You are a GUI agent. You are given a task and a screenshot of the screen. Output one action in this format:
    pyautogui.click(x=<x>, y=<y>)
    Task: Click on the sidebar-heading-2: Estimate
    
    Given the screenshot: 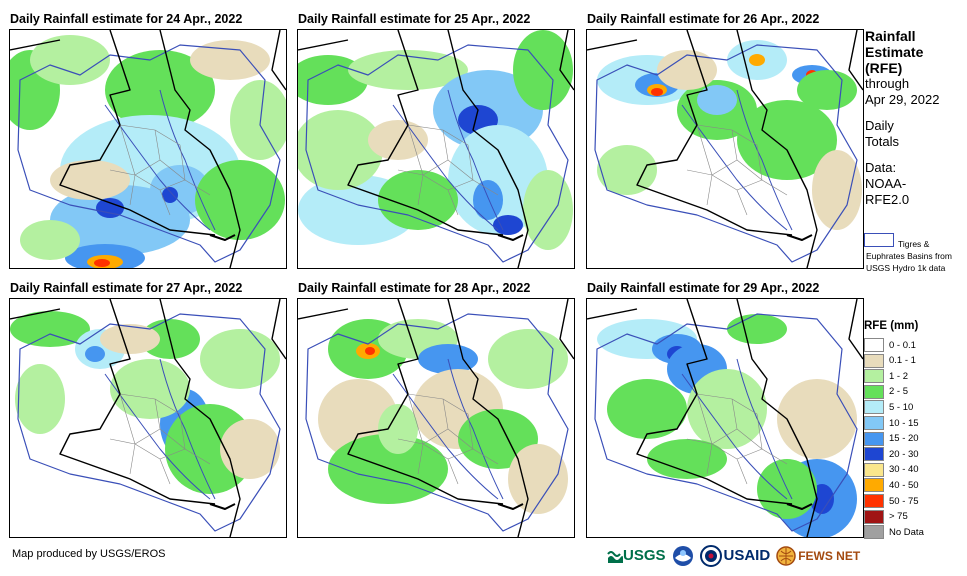 What is the action you would take?
    pyautogui.click(x=894, y=52)
    